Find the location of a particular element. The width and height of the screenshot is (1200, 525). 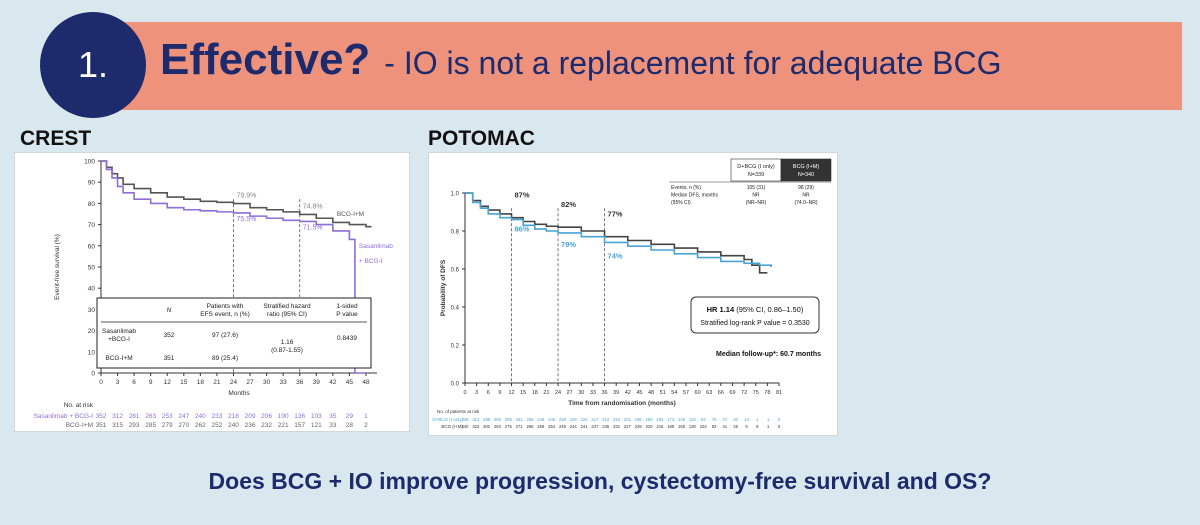

crest-x-tick-label: 21 is located at coordinates (217, 382).